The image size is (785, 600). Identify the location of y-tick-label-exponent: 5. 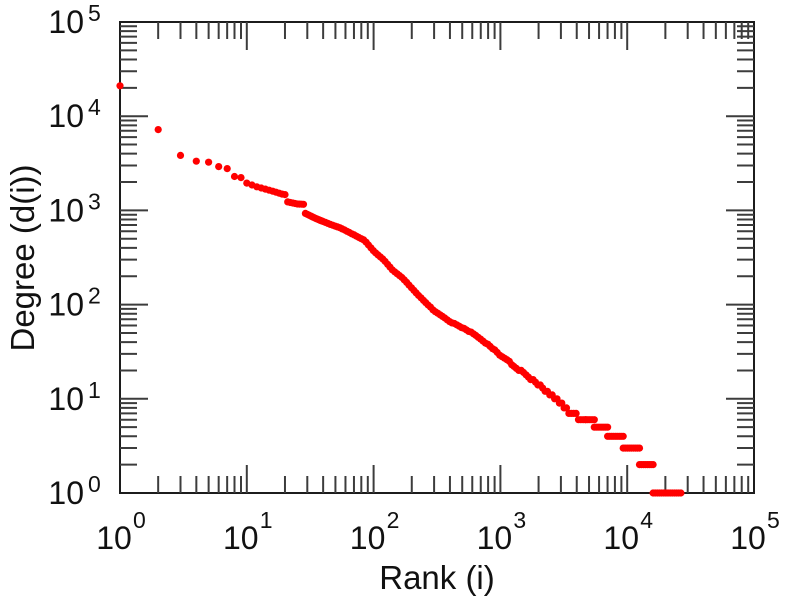
(94, 13).